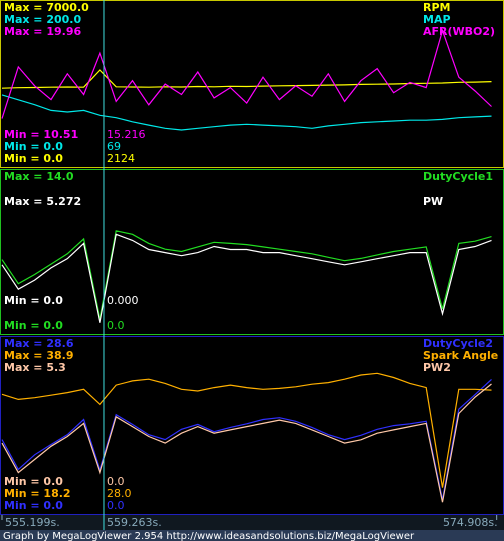 Image resolution: width=504 pixels, height=541 pixels. What do you see at coordinates (41, 134) in the screenshot?
I see `min-label: Min = 10.51` at bounding box center [41, 134].